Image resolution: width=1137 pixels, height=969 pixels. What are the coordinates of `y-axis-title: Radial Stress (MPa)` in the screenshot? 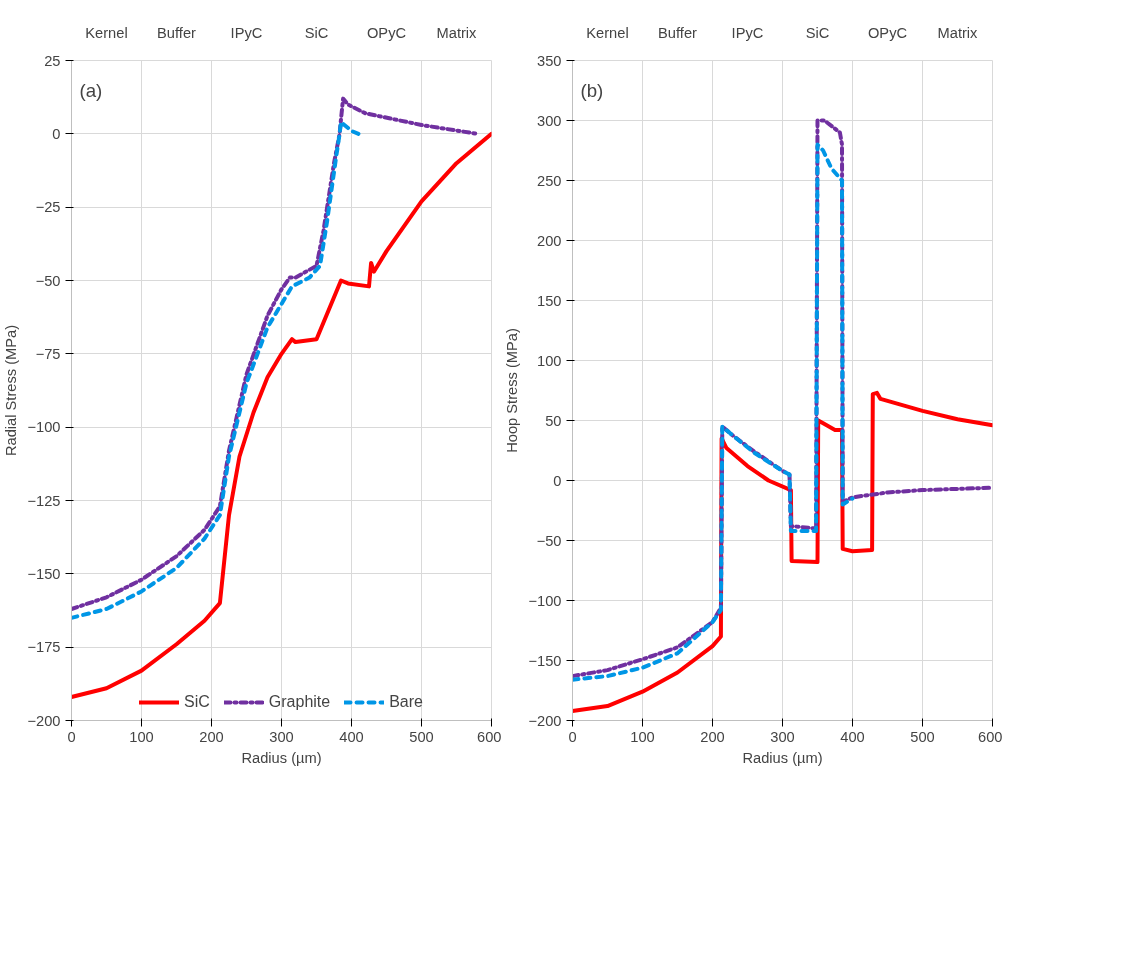 It's located at (11, 390).